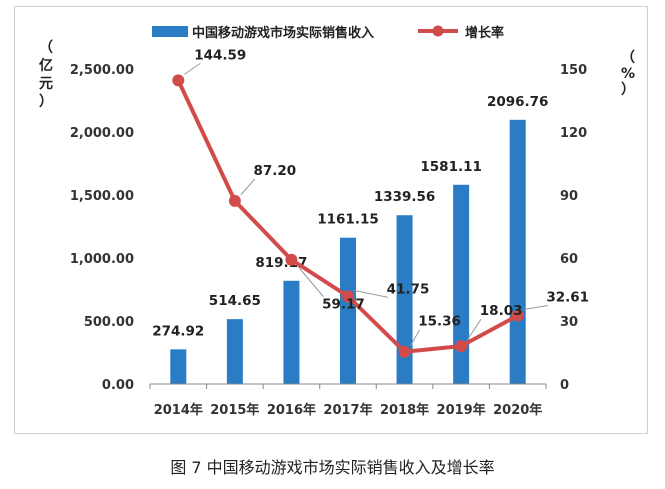 The height and width of the screenshot is (489, 665). What do you see at coordinates (234, 410) in the screenshot?
I see `x-tick-label: 2015年` at bounding box center [234, 410].